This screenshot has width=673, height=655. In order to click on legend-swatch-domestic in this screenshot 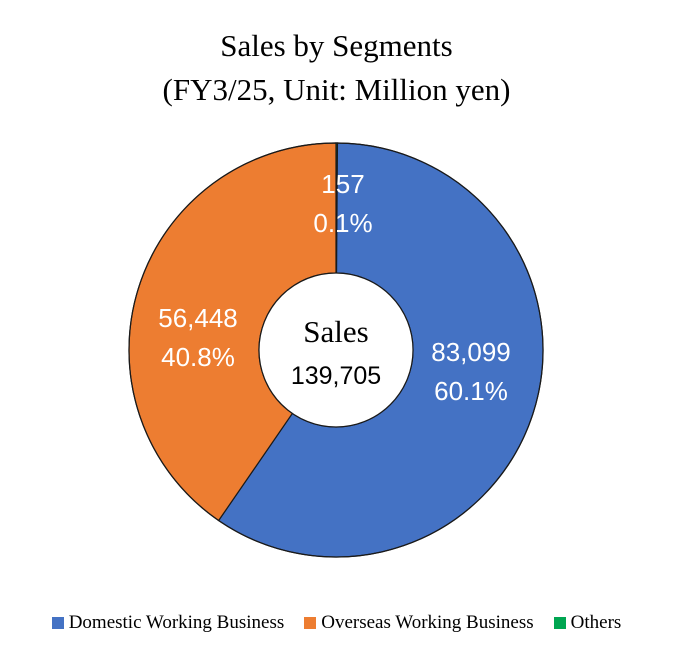, I will do `click(57, 623)`.